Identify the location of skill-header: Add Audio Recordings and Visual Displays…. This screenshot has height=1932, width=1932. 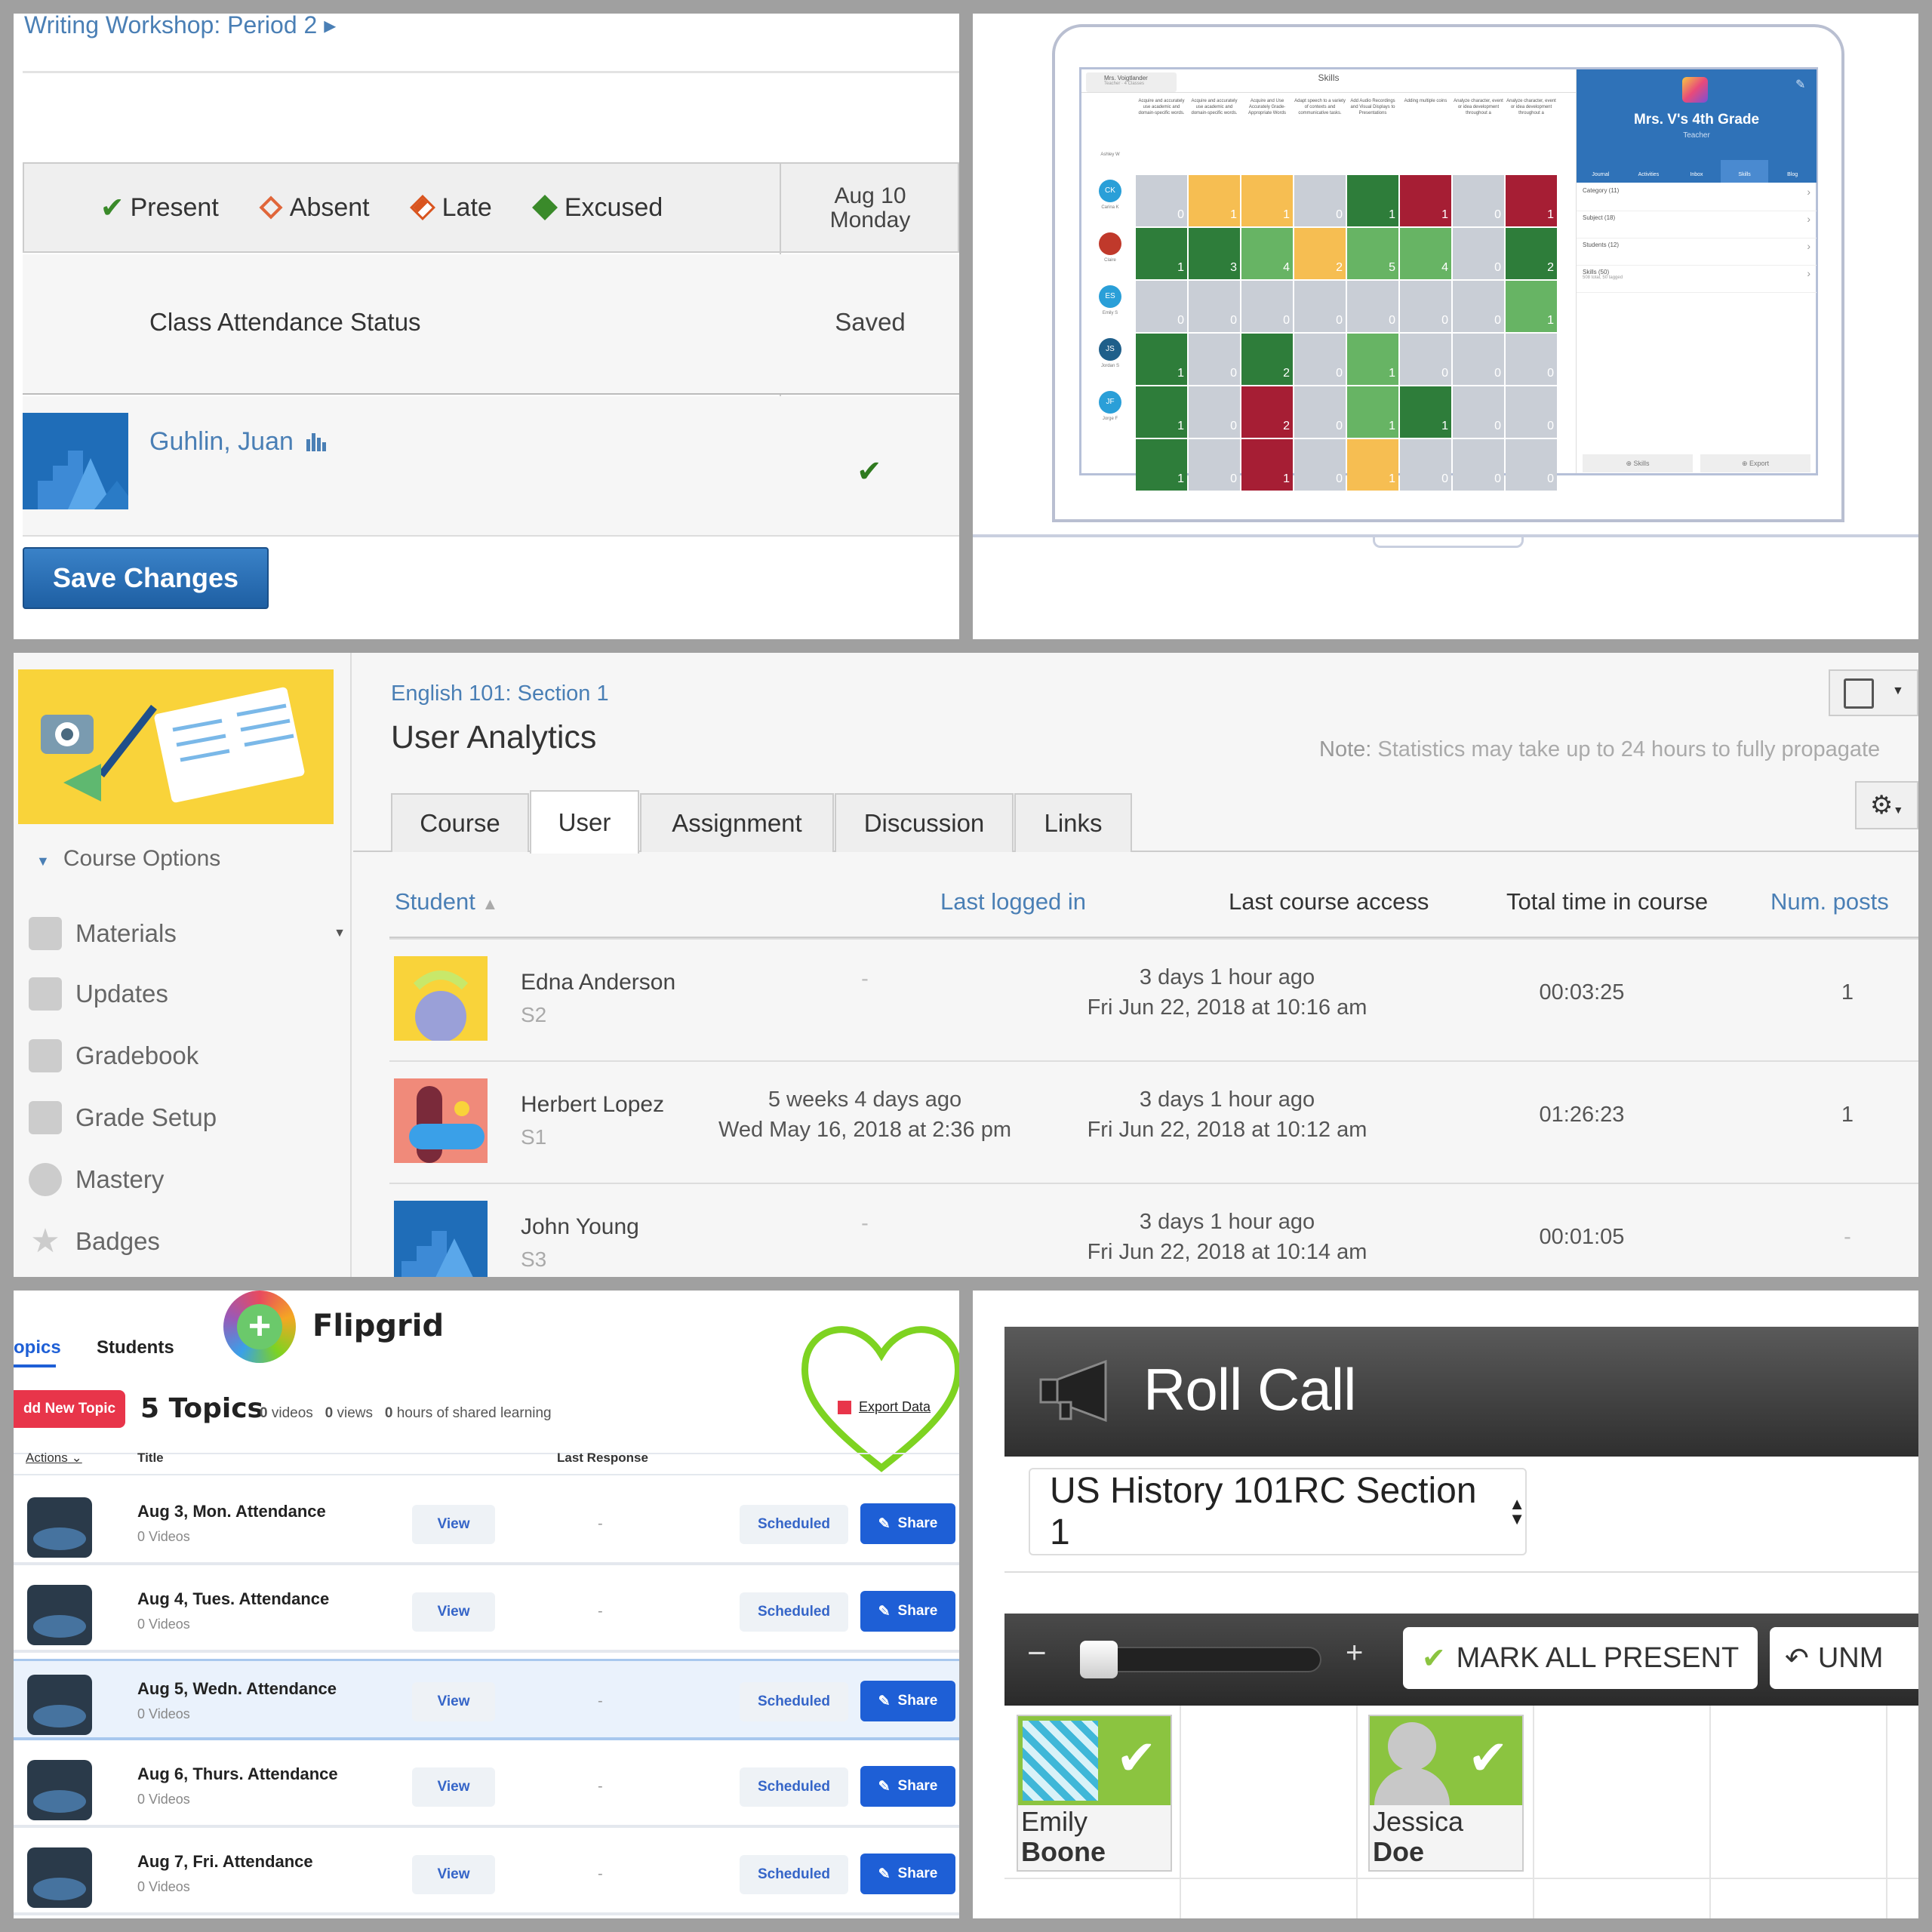
(1372, 107).